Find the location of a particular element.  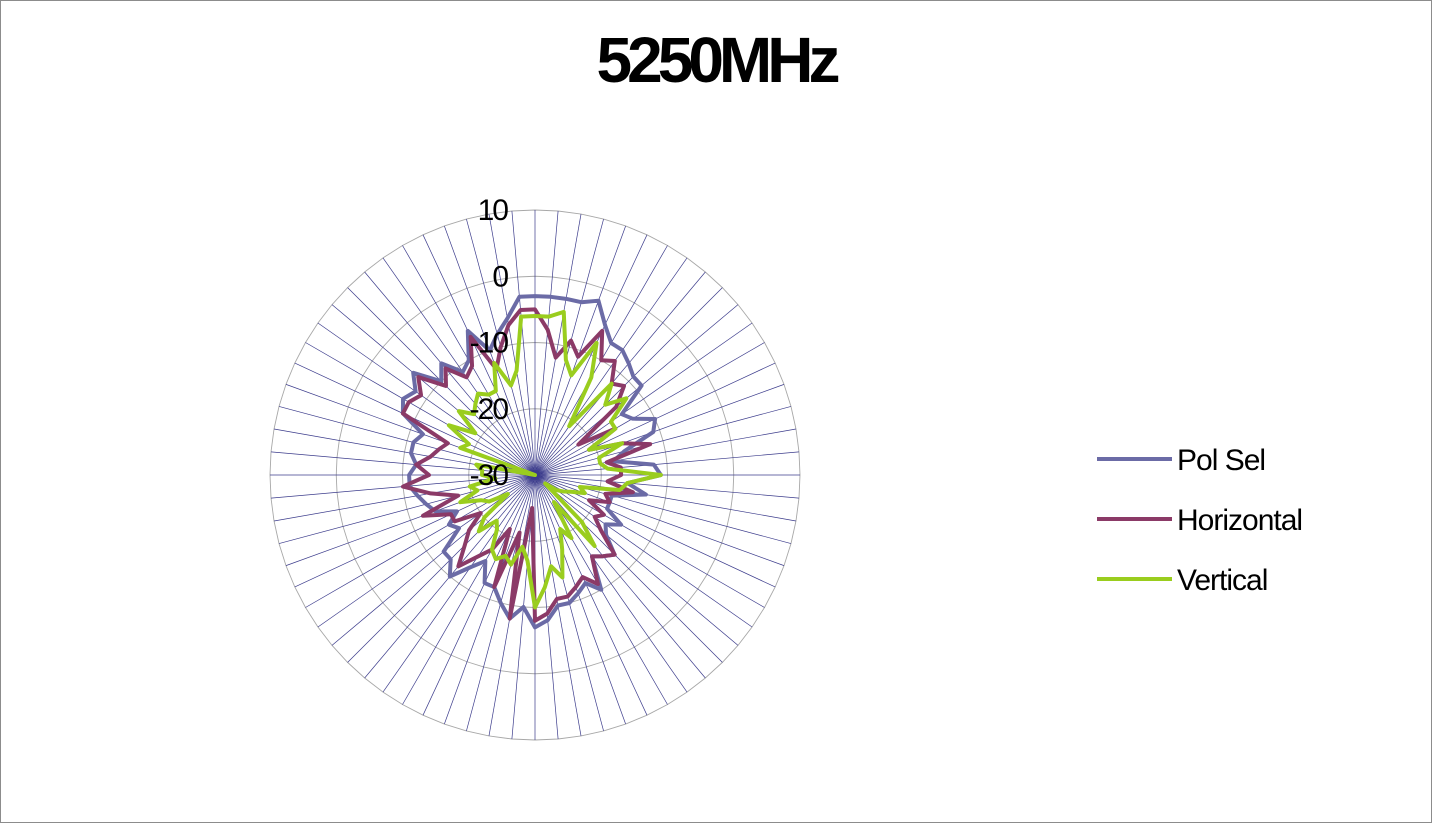

radar-series is located at coordinates (531, 462).